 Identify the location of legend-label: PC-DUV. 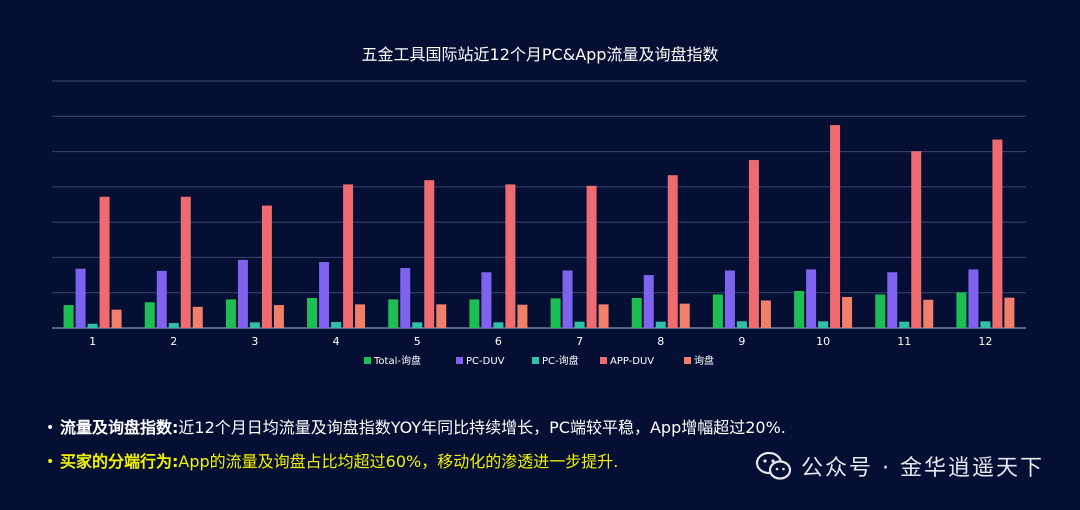
(485, 361).